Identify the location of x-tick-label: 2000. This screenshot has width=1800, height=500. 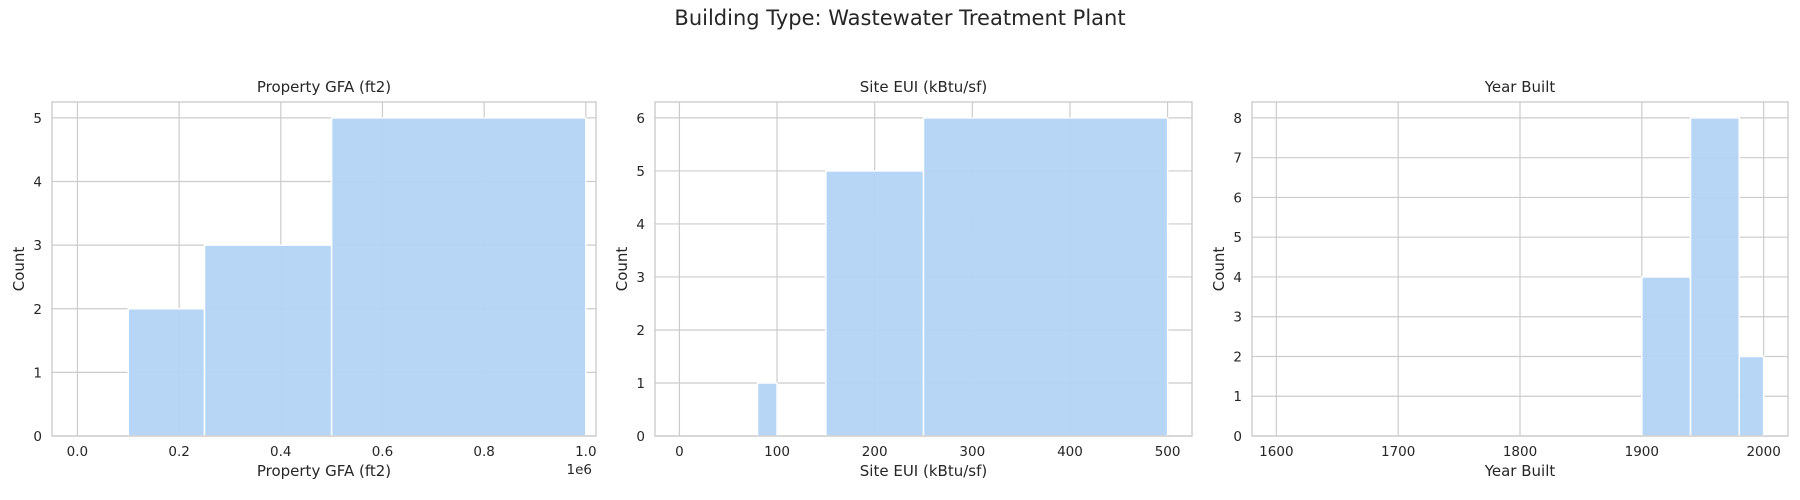
(1763, 452).